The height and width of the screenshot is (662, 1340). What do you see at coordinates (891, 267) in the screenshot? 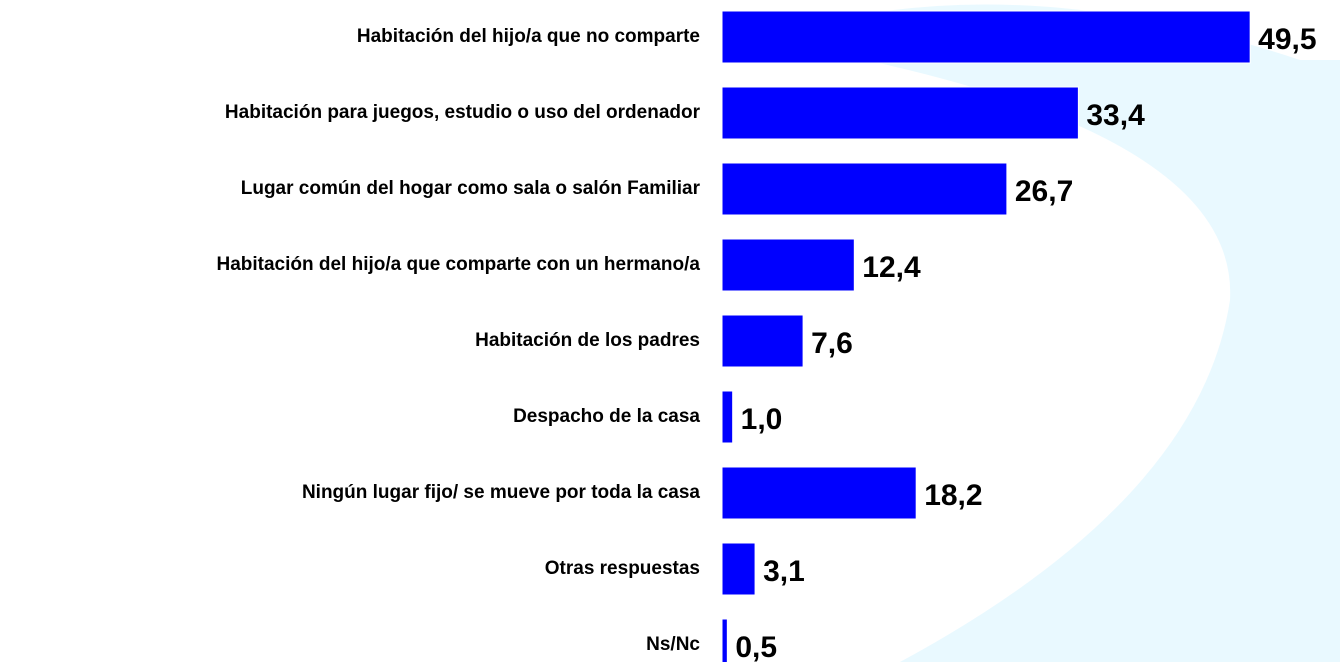
I see `value-label: 12,4` at bounding box center [891, 267].